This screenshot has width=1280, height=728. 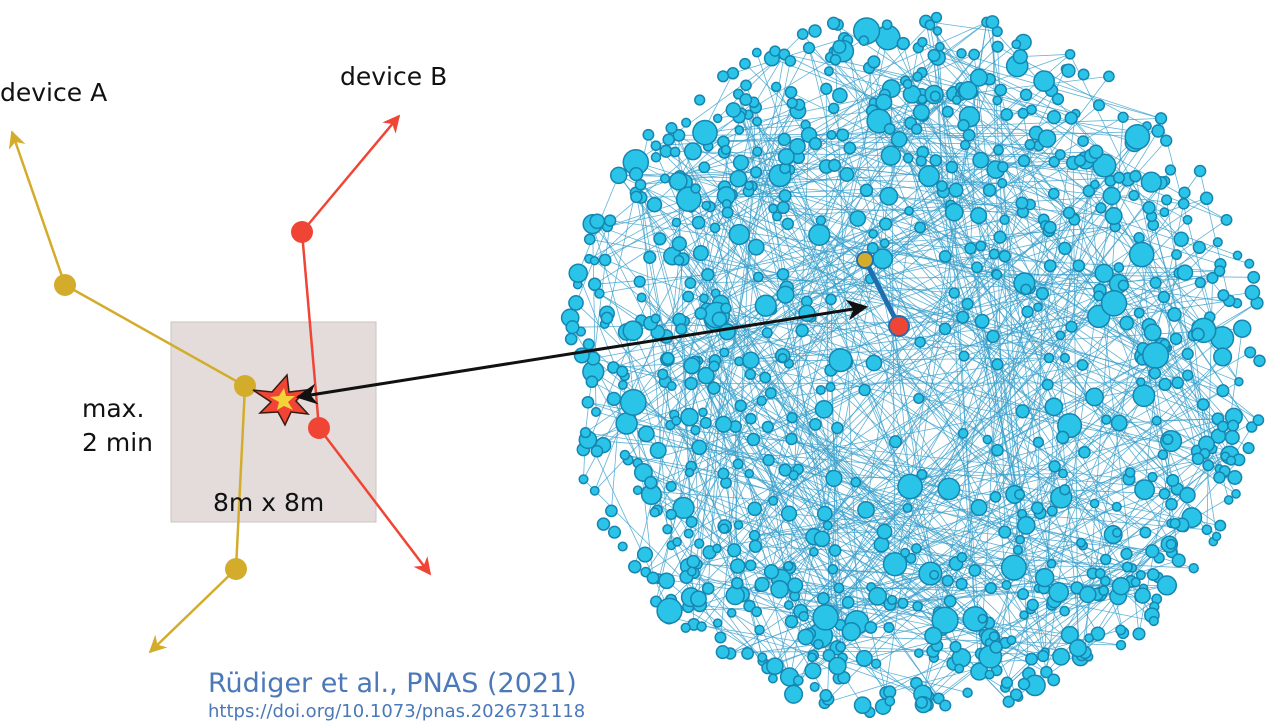 What do you see at coordinates (236, 569) in the screenshot?
I see `device-a-point` at bounding box center [236, 569].